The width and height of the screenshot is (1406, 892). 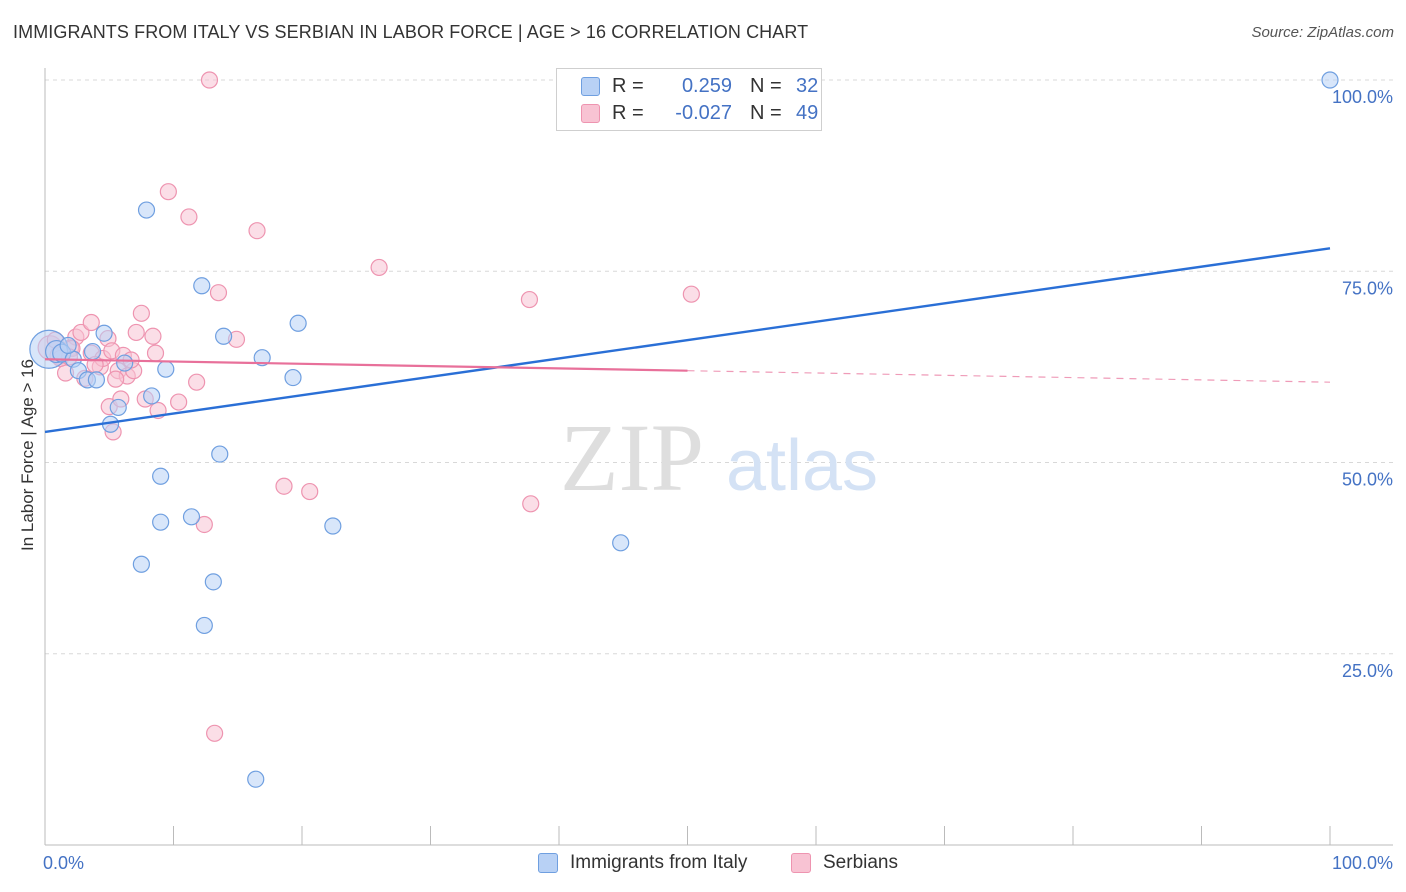 I want to click on watermark-atlas: atlas, so click(x=802, y=466).